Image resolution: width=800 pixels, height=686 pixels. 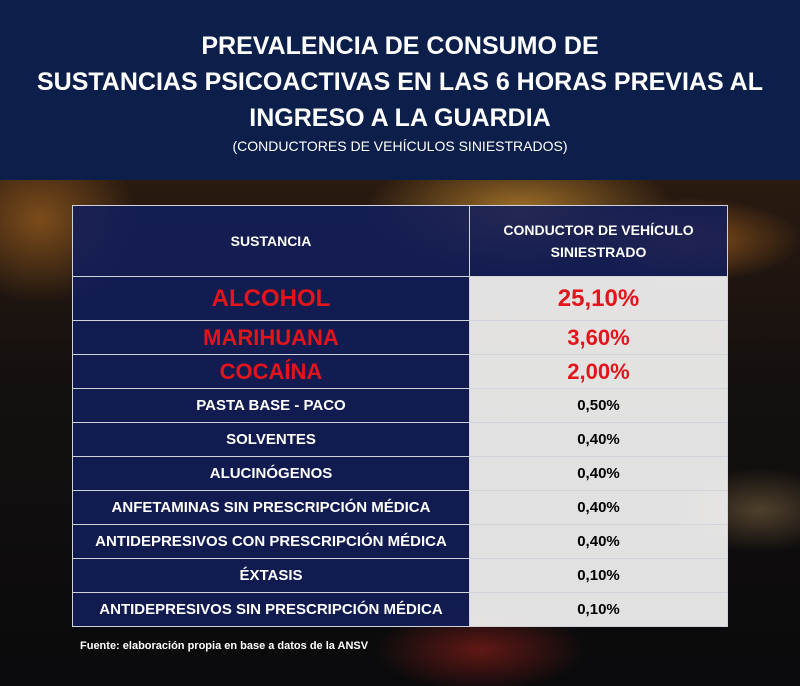 I want to click on table-row: ALCOHOL 25,10%, so click(x=400, y=298).